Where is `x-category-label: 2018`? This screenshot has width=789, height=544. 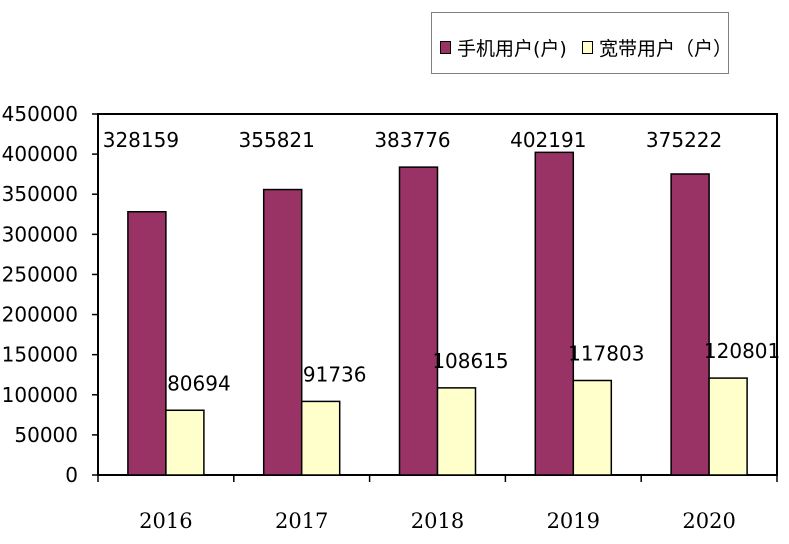
x-category-label: 2018 is located at coordinates (437, 521).